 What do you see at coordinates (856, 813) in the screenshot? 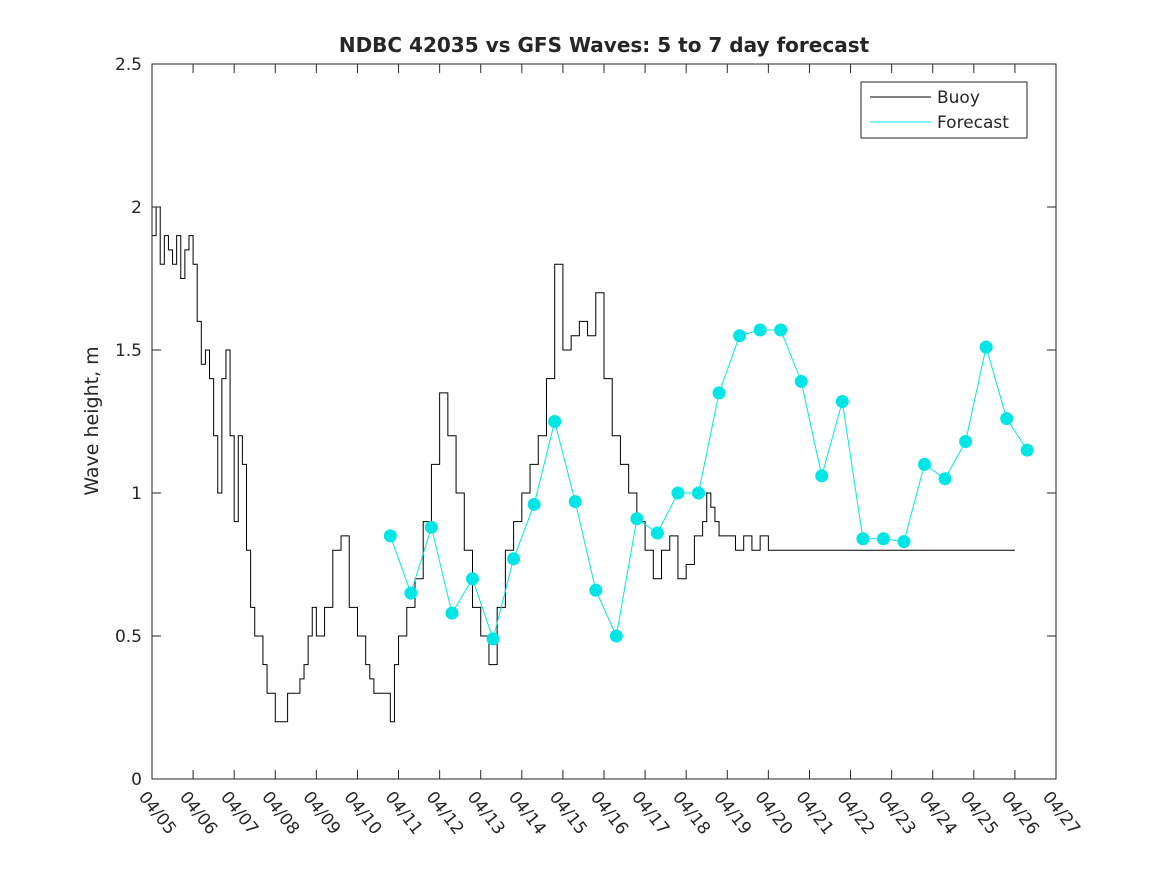
I see `x-tick-label: 04/22` at bounding box center [856, 813].